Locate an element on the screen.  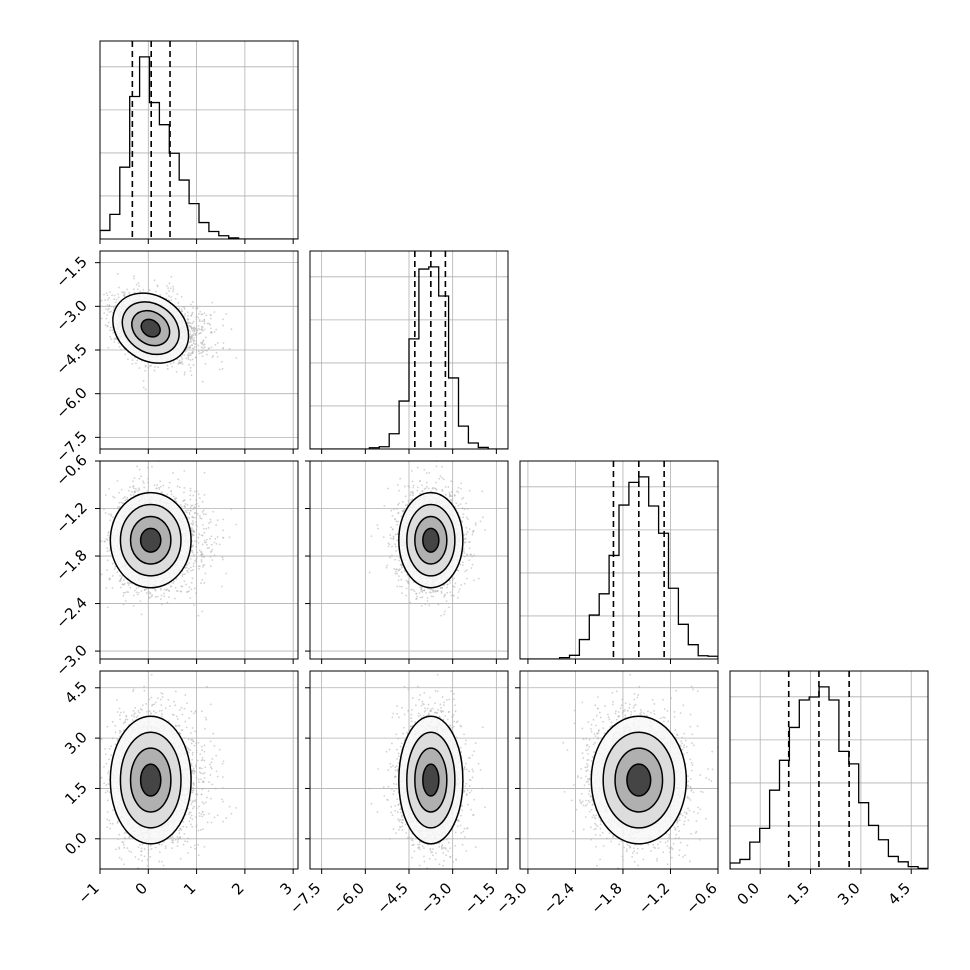
panel-frame is located at coordinates (199, 140).